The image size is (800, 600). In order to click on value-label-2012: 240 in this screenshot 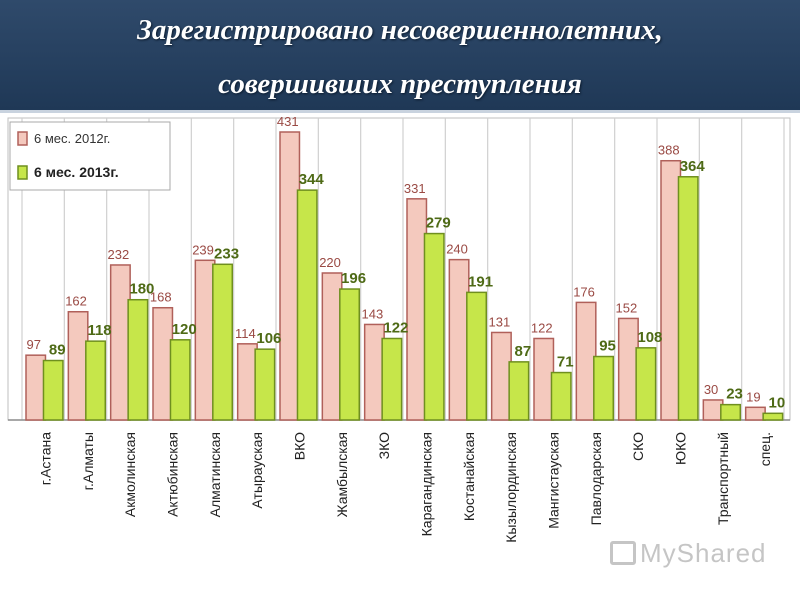, I will do `click(457, 249)`.